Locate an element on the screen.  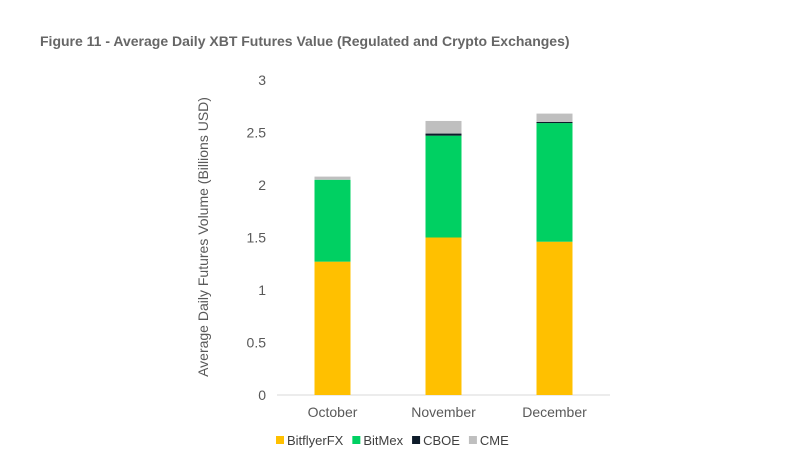
x-tick-label: October is located at coordinates (333, 412).